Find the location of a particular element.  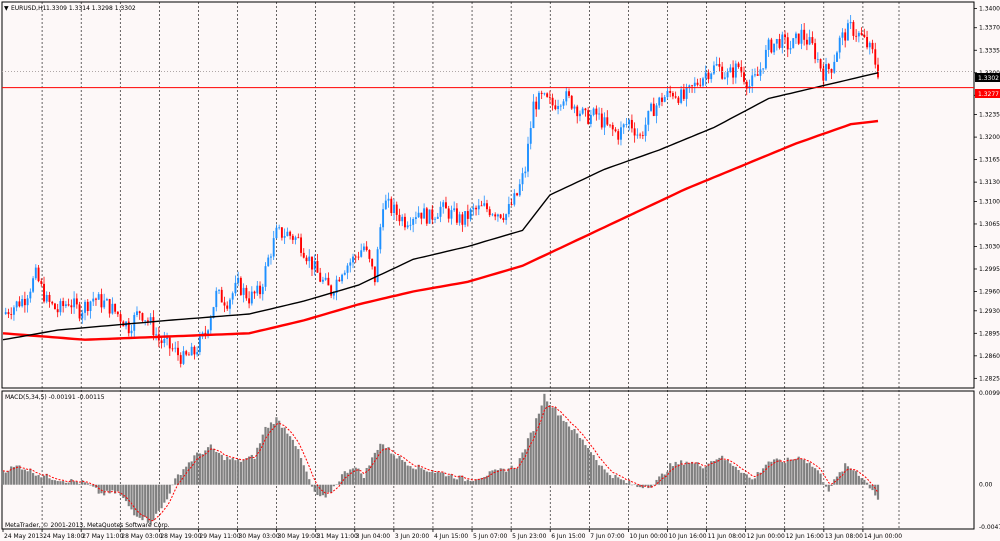

time-tick-label: 14 Jun 00:00 is located at coordinates (883, 536).